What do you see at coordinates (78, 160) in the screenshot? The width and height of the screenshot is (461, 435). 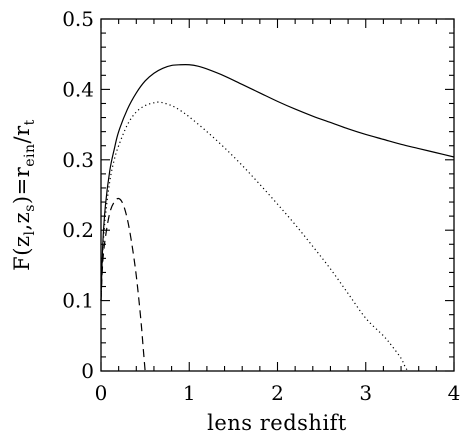 I see `y-tick-label: 0.3` at bounding box center [78, 160].